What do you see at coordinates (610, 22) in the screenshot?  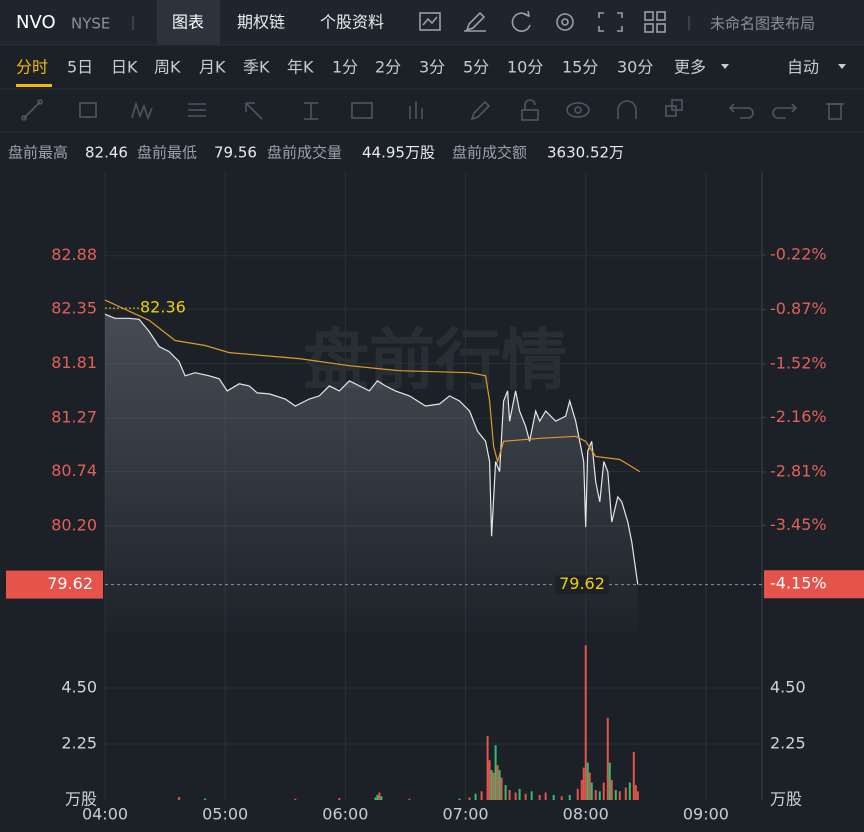 I see `icon-fullscreen` at bounding box center [610, 22].